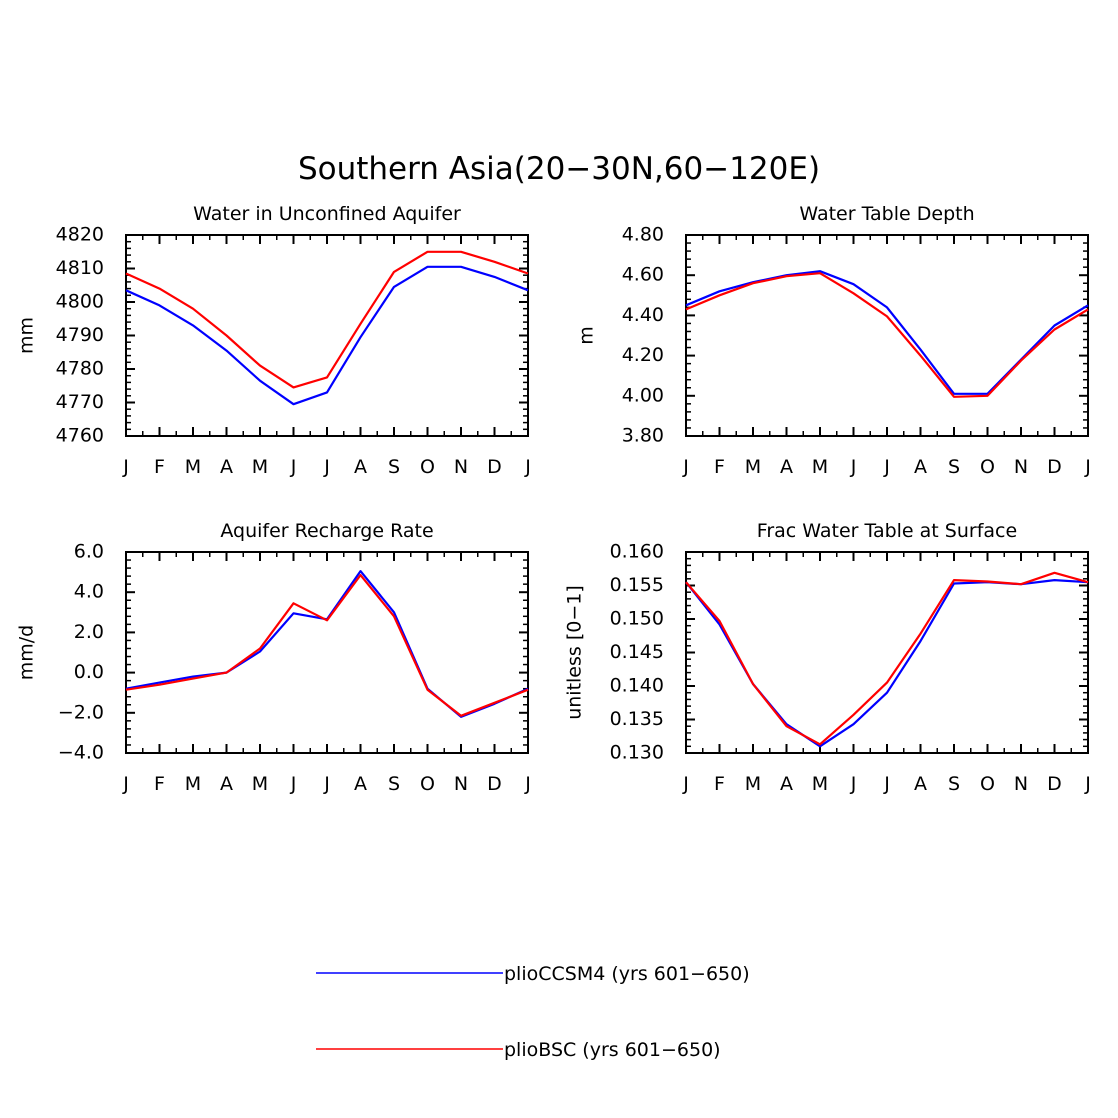  What do you see at coordinates (886, 214) in the screenshot?
I see `panel-title: Water Table Depth` at bounding box center [886, 214].